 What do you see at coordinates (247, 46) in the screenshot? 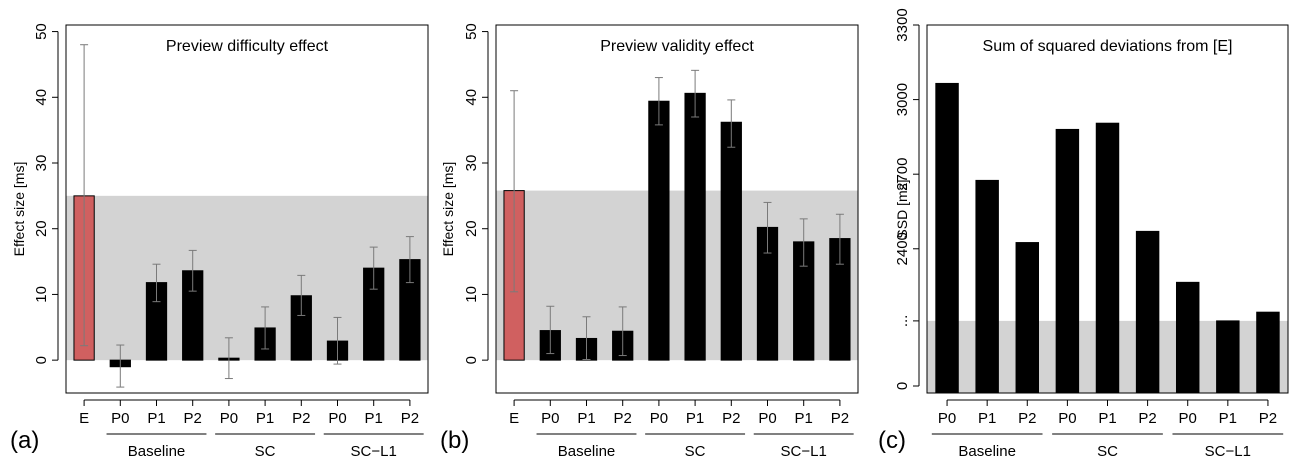
I see `chart-title: Preview difficulty effect` at bounding box center [247, 46].